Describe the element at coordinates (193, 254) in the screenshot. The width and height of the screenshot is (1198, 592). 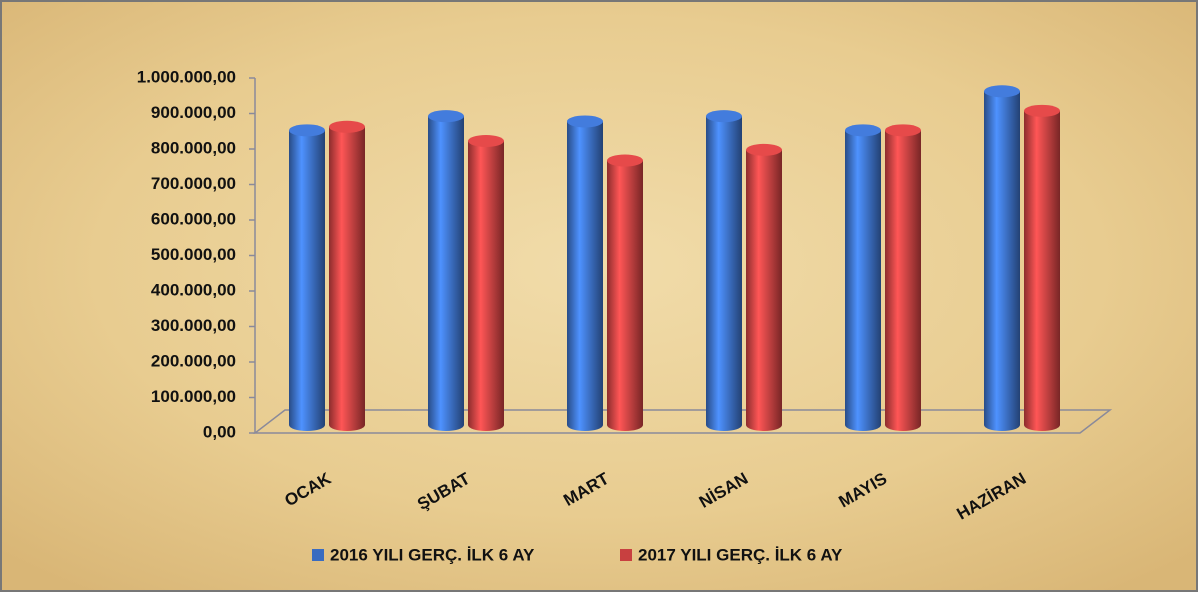
I see `y-tick-label: 500.000,00` at that location.